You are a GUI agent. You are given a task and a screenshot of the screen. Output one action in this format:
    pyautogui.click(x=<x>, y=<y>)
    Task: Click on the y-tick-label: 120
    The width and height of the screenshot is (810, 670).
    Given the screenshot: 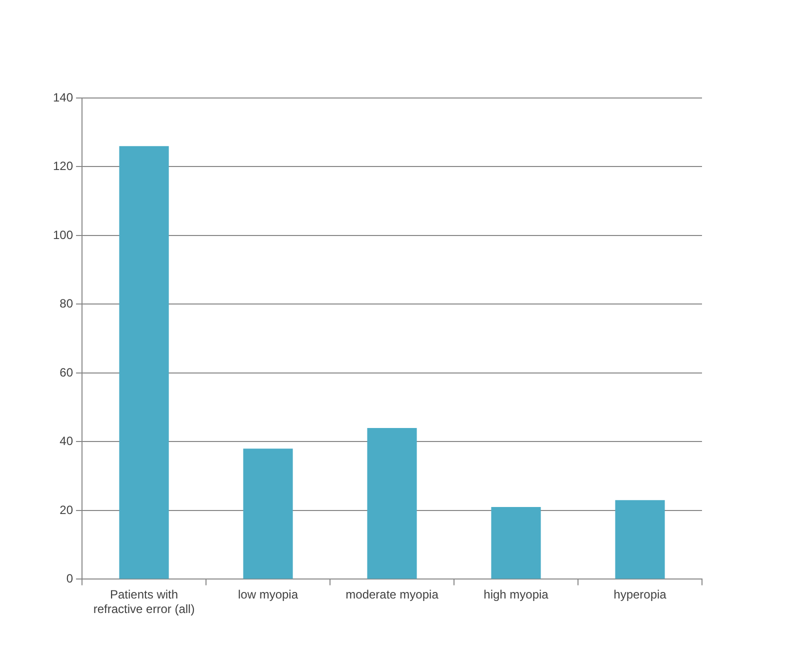 What is the action you would take?
    pyautogui.click(x=63, y=166)
    